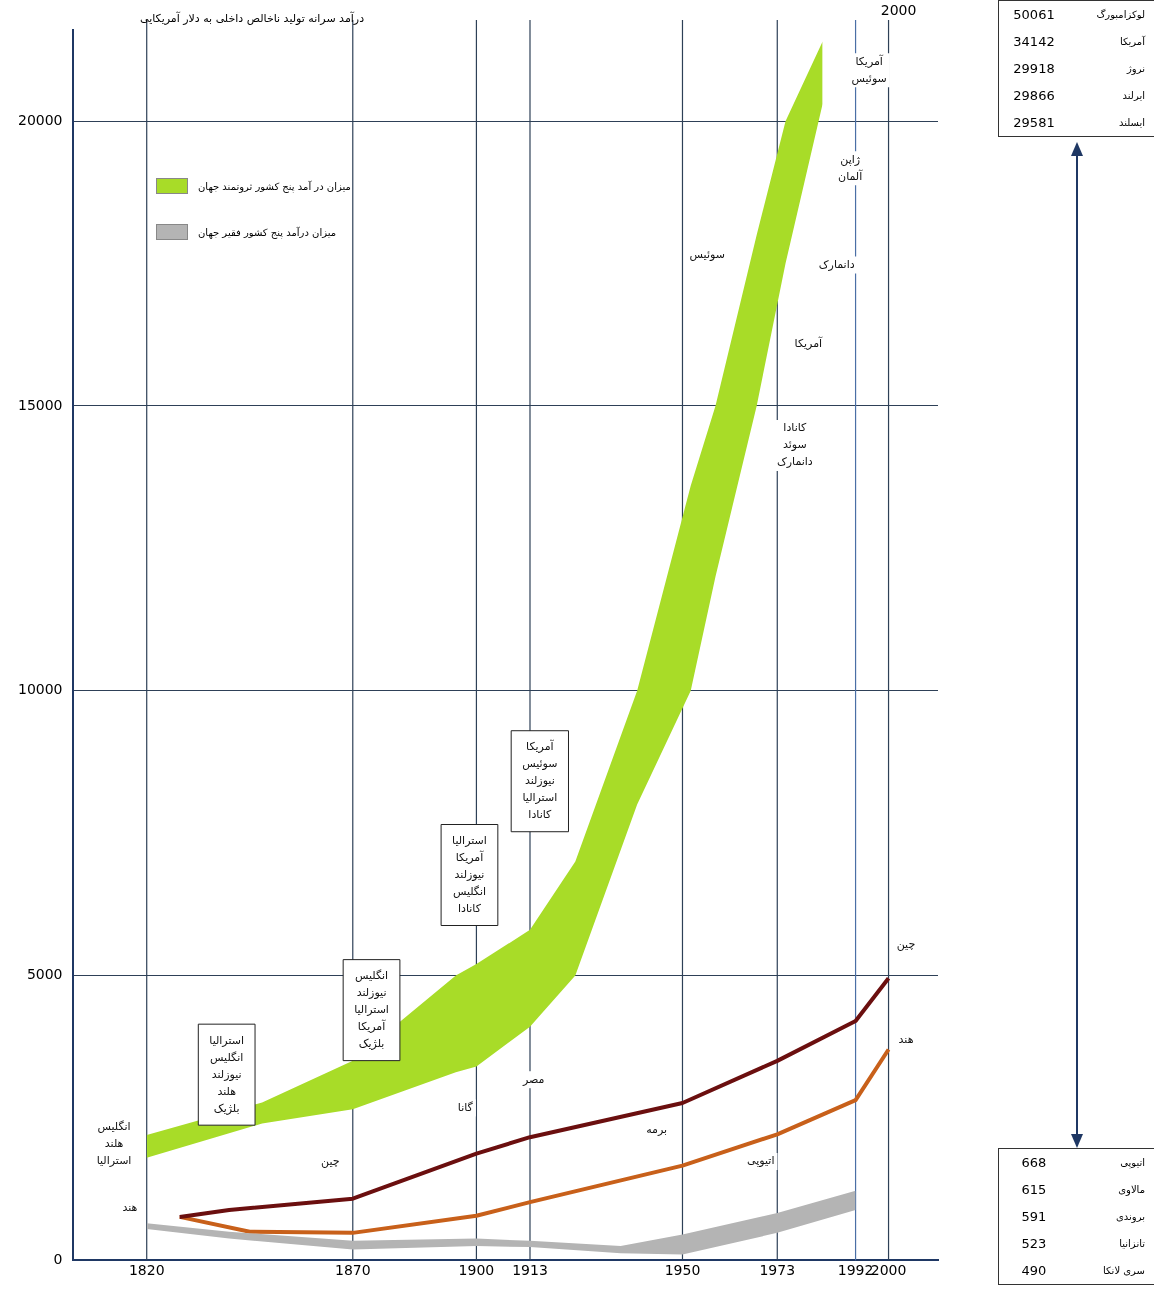 The image size is (1154, 1289). What do you see at coordinates (1135, 69) in the screenshot?
I see `text: نروژ` at bounding box center [1135, 69].